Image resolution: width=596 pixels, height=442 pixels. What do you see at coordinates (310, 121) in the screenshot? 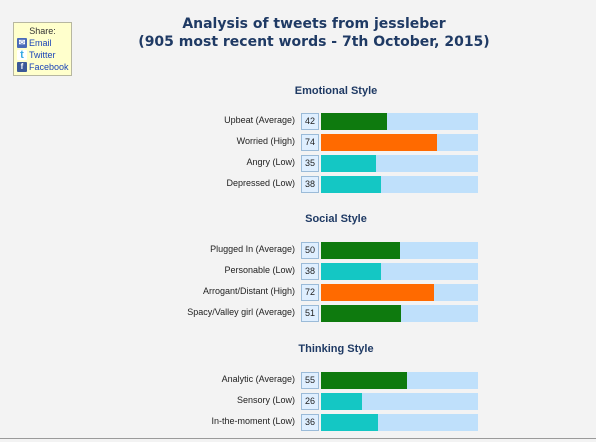
I see `trait-score: 42` at bounding box center [310, 121].